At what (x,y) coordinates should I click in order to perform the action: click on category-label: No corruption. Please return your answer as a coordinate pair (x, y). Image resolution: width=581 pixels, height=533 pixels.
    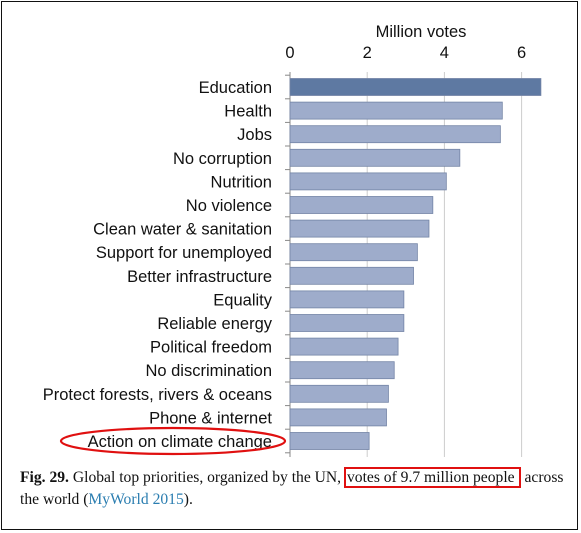
    Looking at the image, I should click on (222, 159).